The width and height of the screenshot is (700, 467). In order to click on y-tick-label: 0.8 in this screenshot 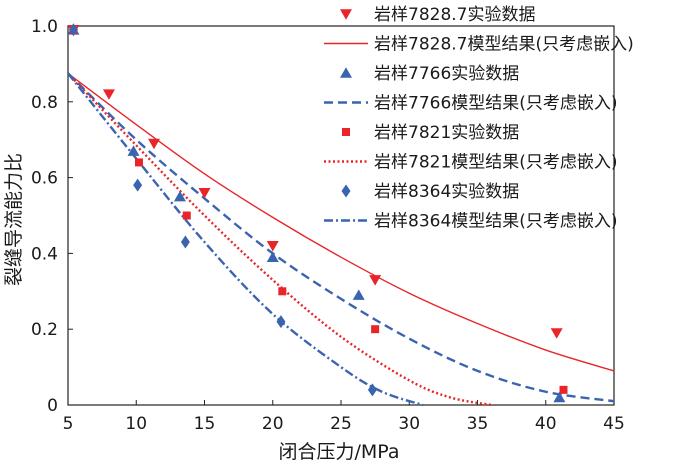, I will do `click(44, 103)`.